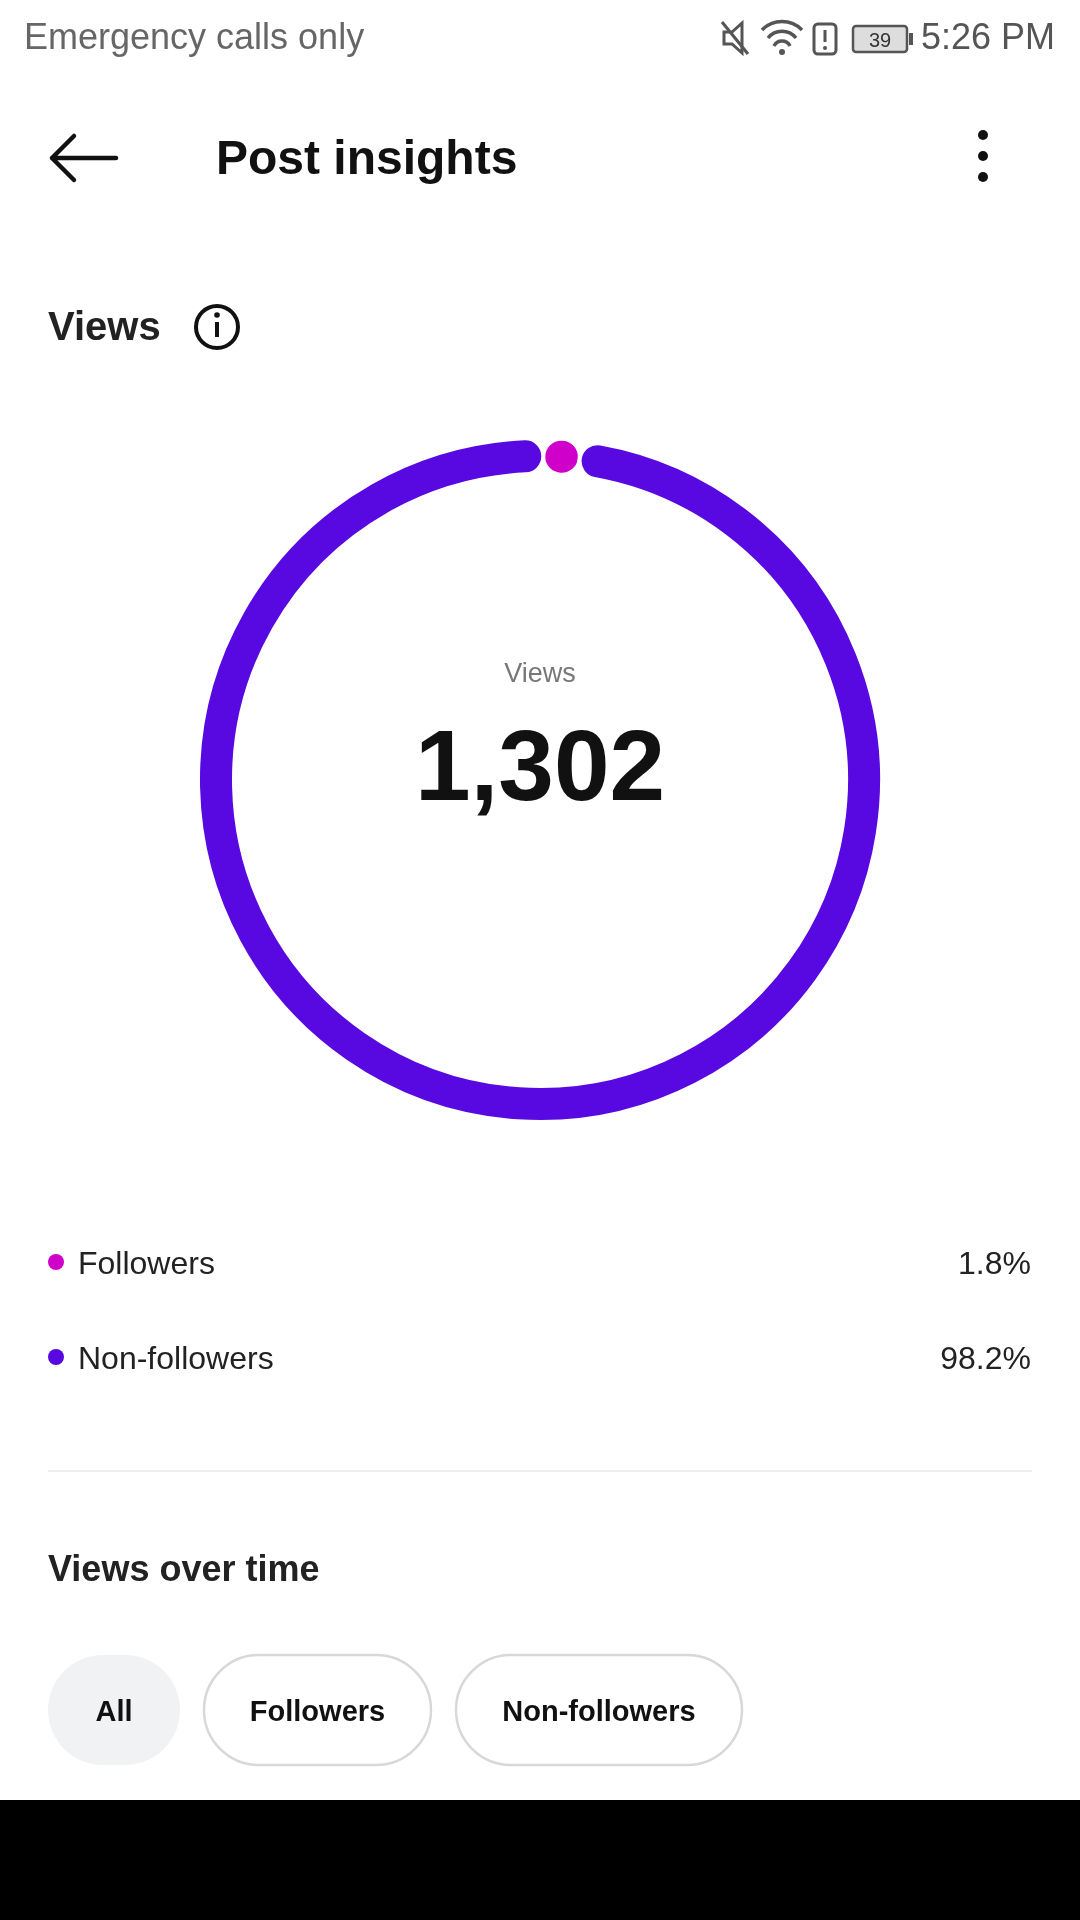 The width and height of the screenshot is (1080, 1920). I want to click on legend-label: Non-followers, so click(176, 1358).